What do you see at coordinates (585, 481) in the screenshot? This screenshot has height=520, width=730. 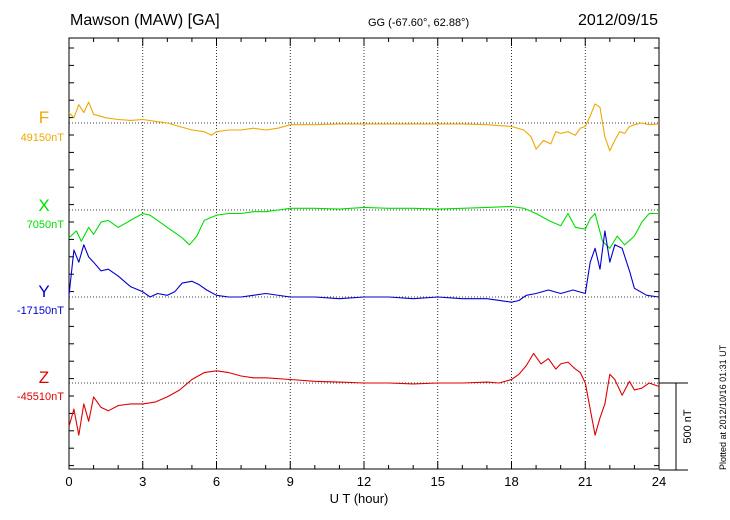 I see `x-tick-label: 21` at bounding box center [585, 481].